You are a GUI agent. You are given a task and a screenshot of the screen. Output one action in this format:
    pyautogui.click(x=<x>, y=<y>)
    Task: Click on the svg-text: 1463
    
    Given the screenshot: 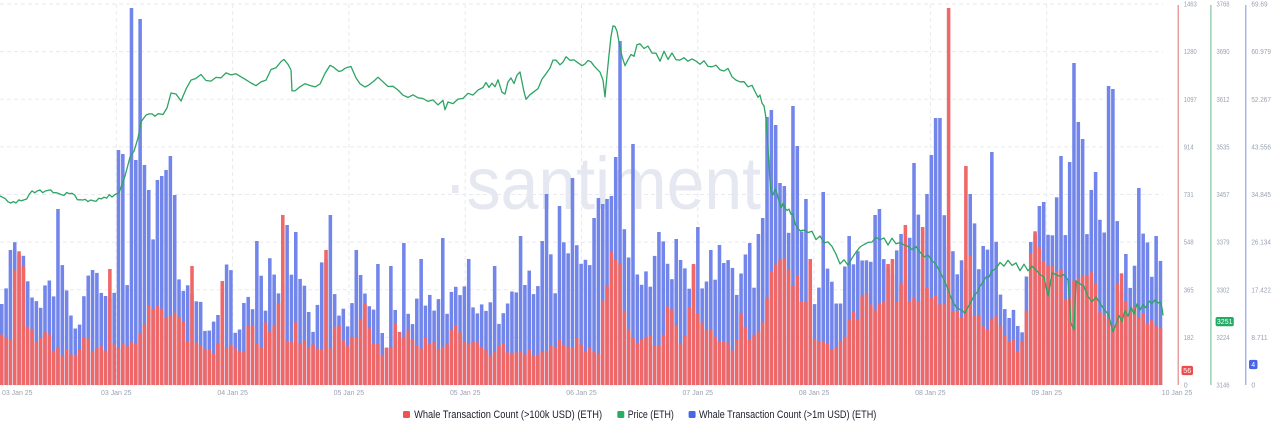 What is the action you would take?
    pyautogui.click(x=1190, y=5)
    